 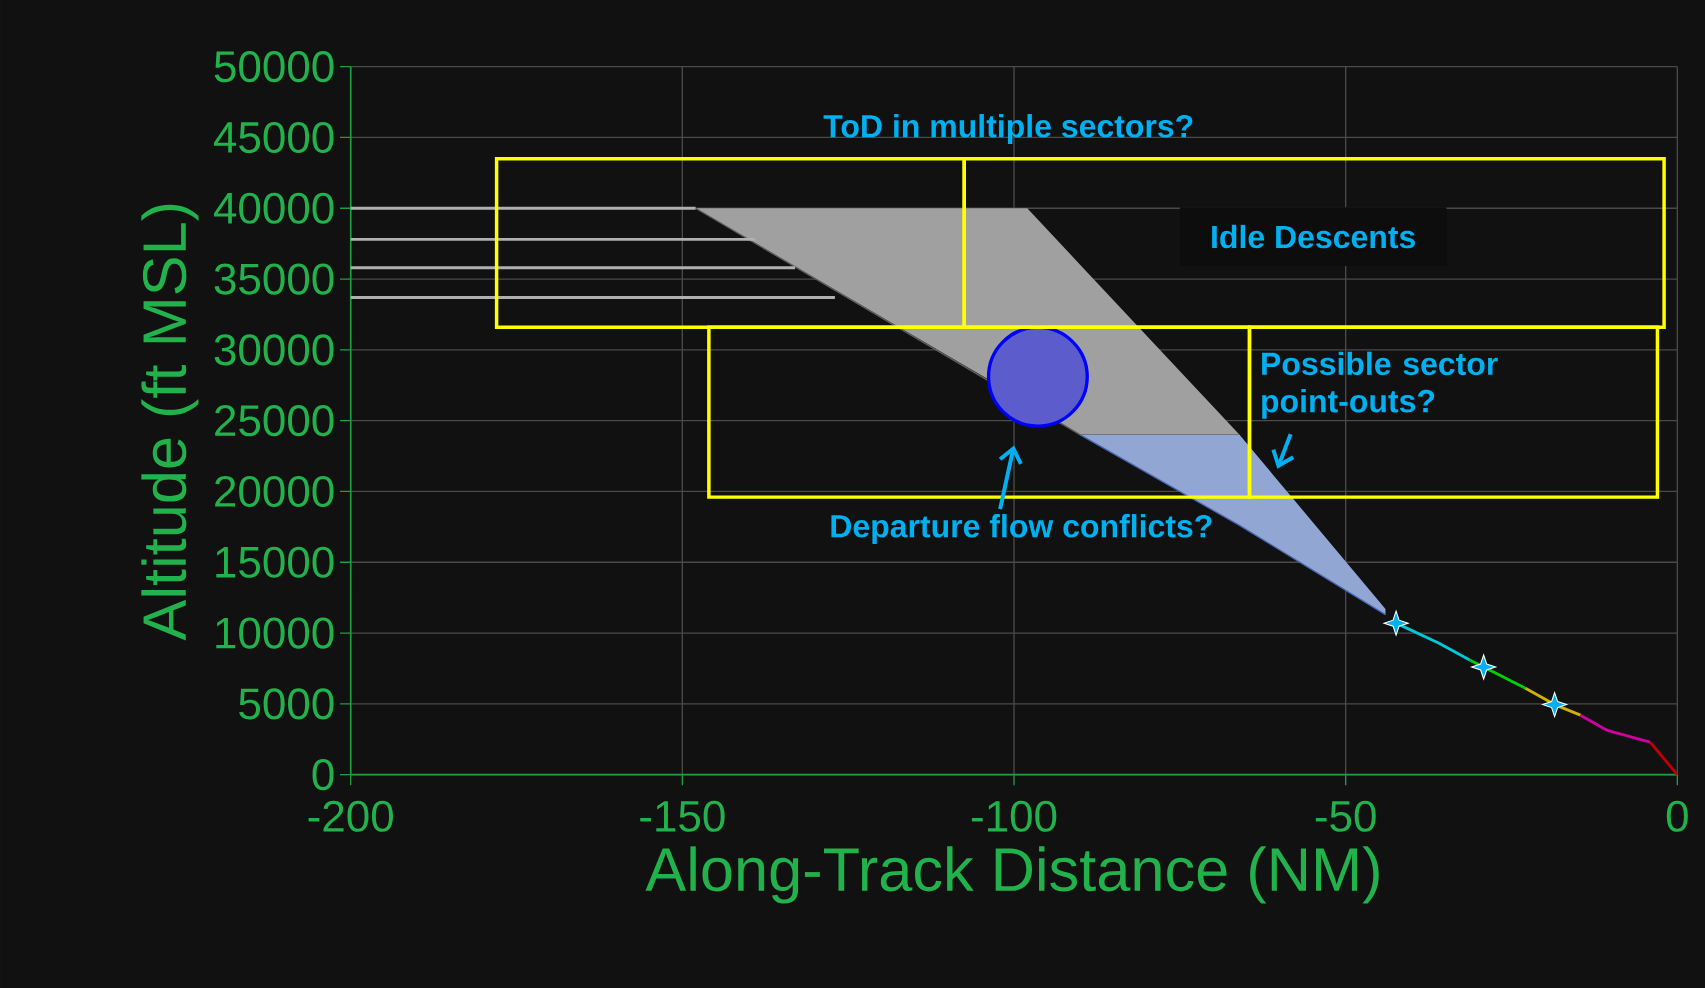 What do you see at coordinates (1008, 129) in the screenshot?
I see `annotation: ToD in multiple sectors?` at bounding box center [1008, 129].